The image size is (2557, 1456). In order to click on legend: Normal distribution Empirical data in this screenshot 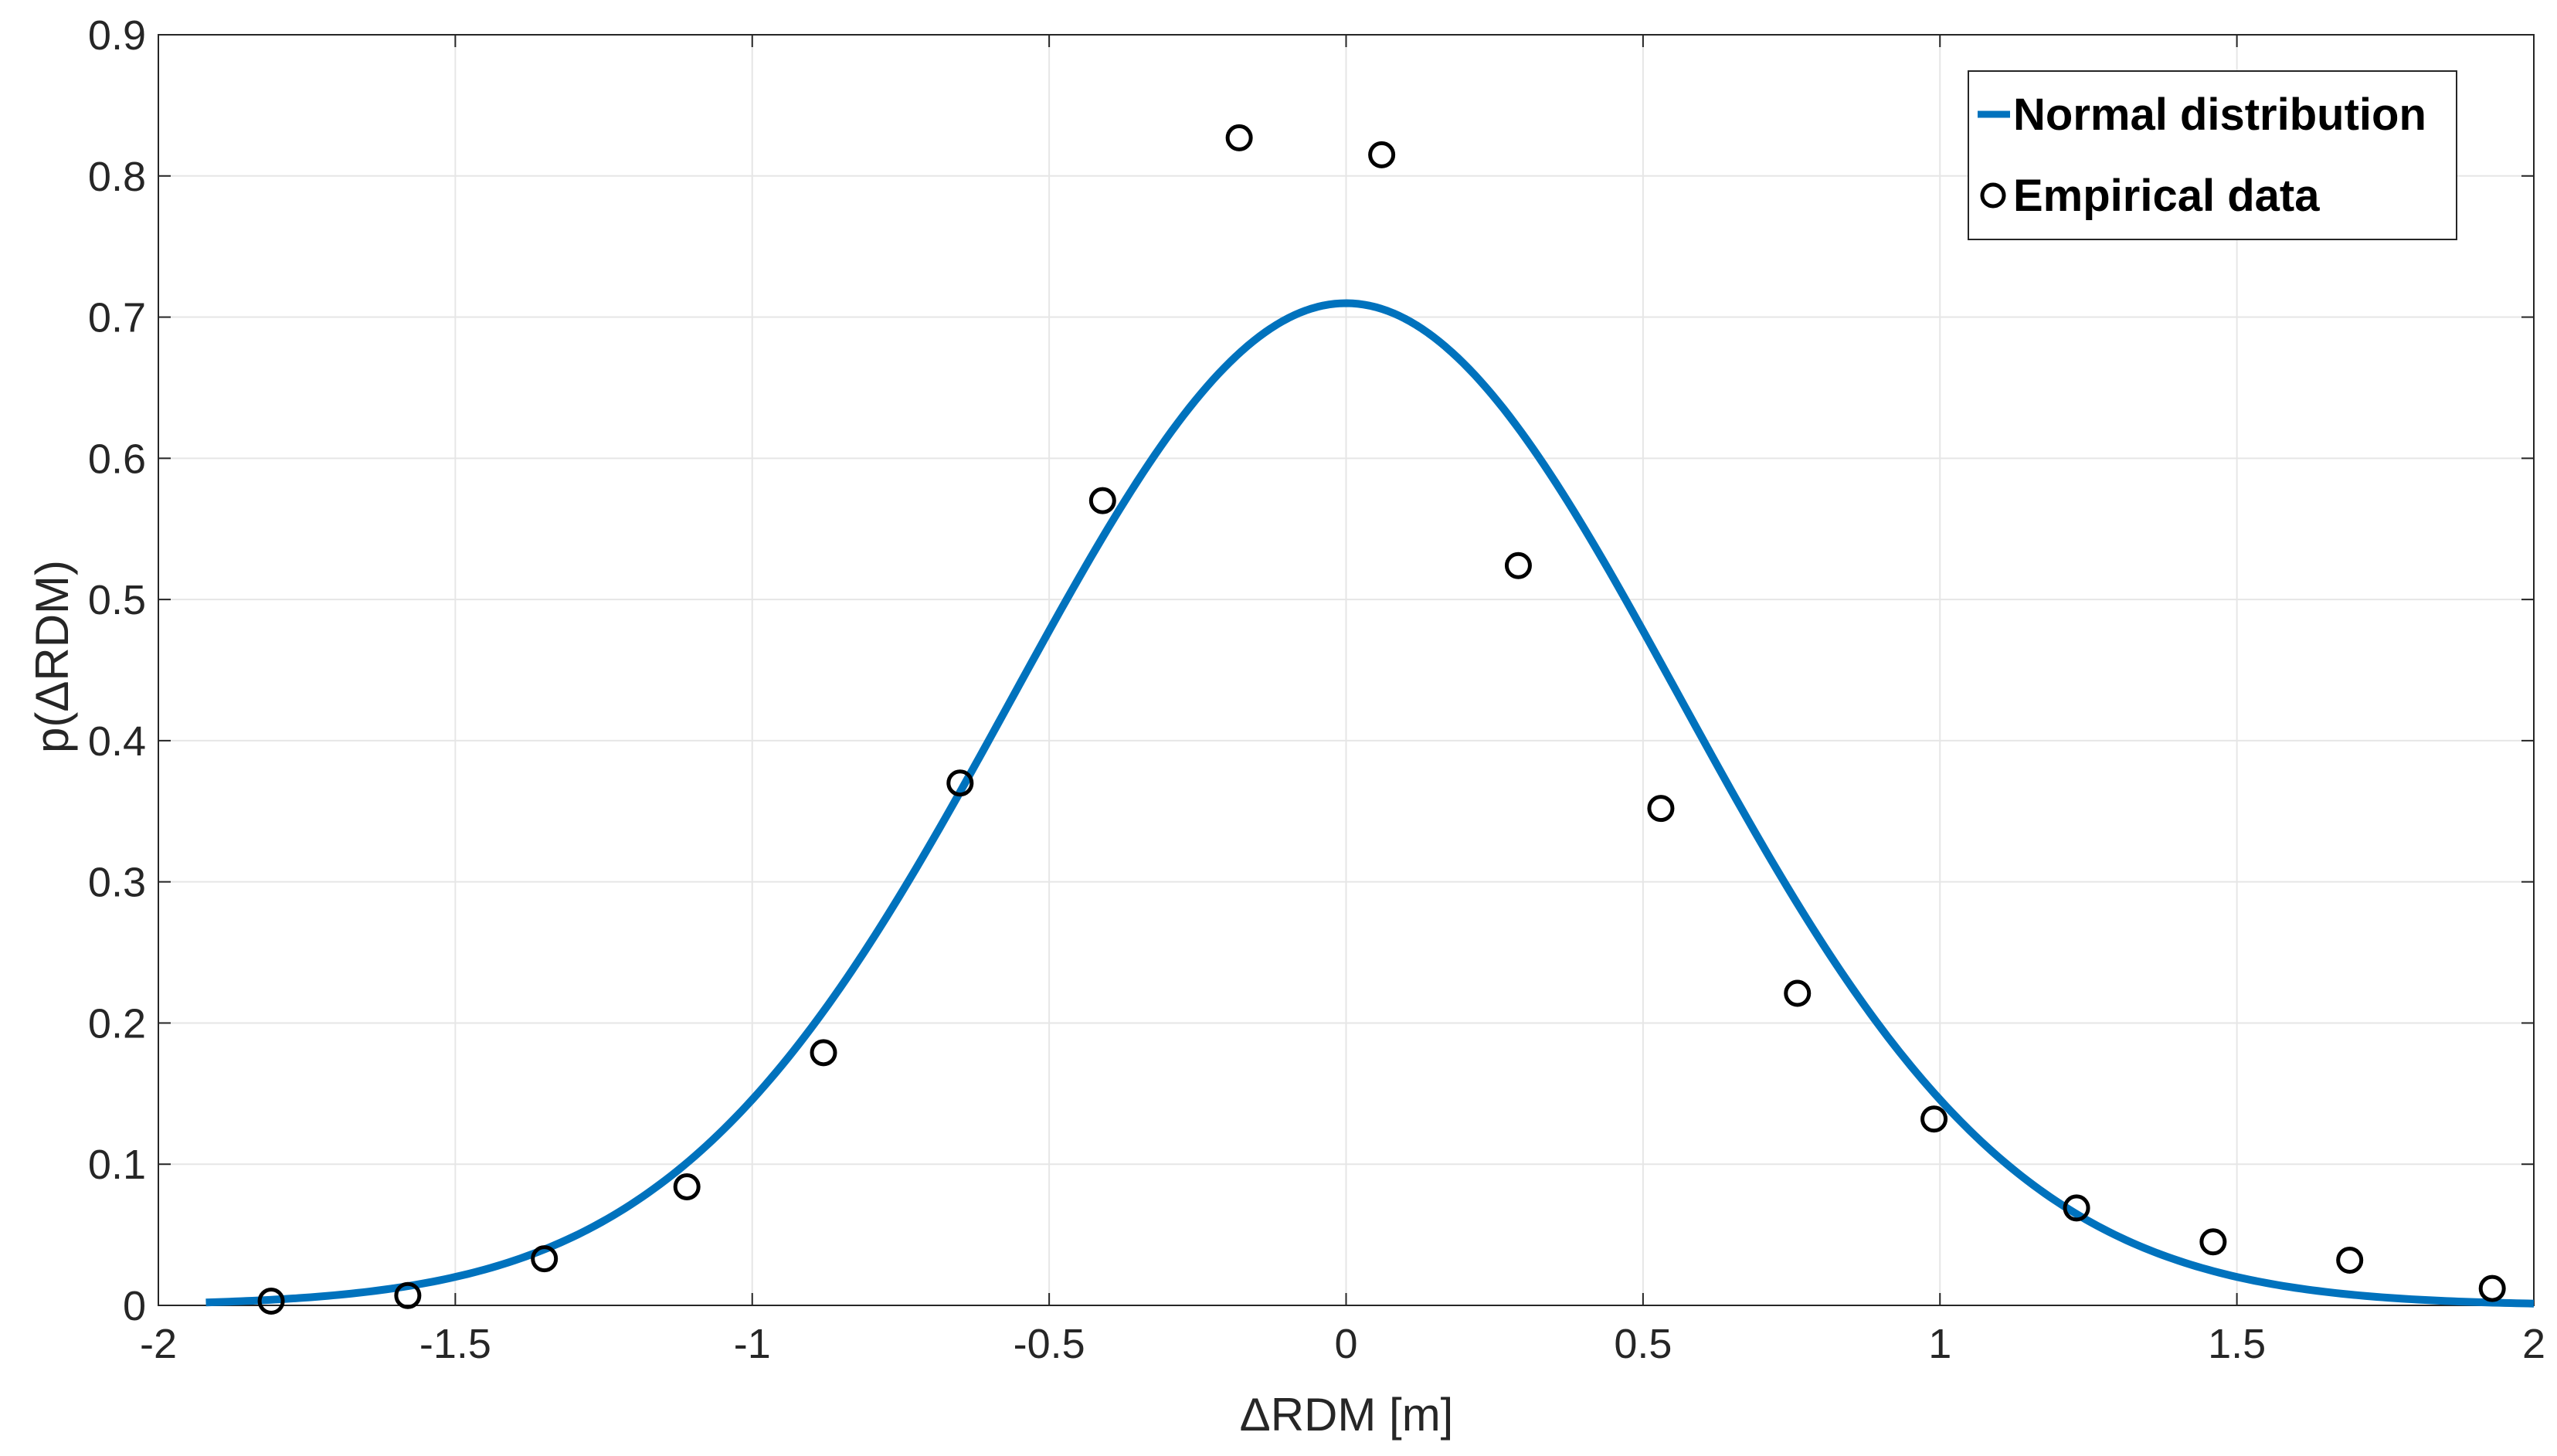, I will do `click(2212, 155)`.